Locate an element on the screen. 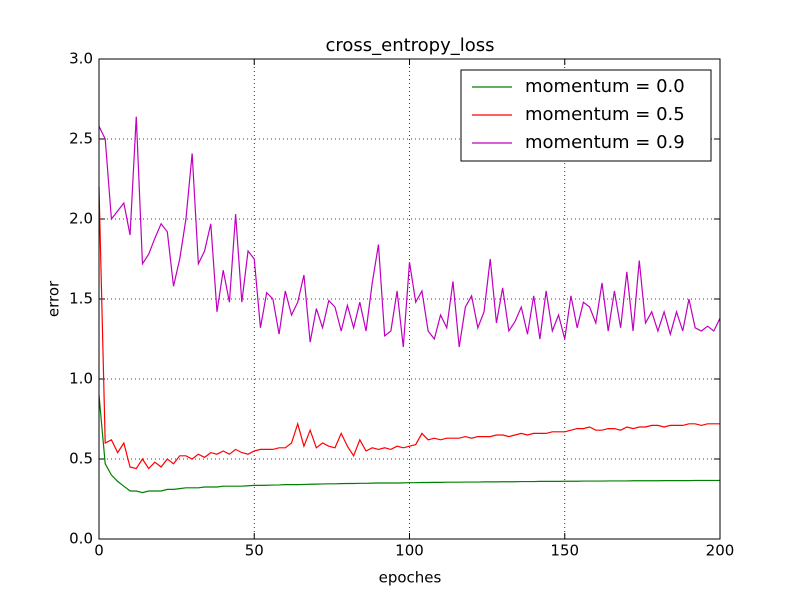  x-tick-label: 150 is located at coordinates (564, 551).